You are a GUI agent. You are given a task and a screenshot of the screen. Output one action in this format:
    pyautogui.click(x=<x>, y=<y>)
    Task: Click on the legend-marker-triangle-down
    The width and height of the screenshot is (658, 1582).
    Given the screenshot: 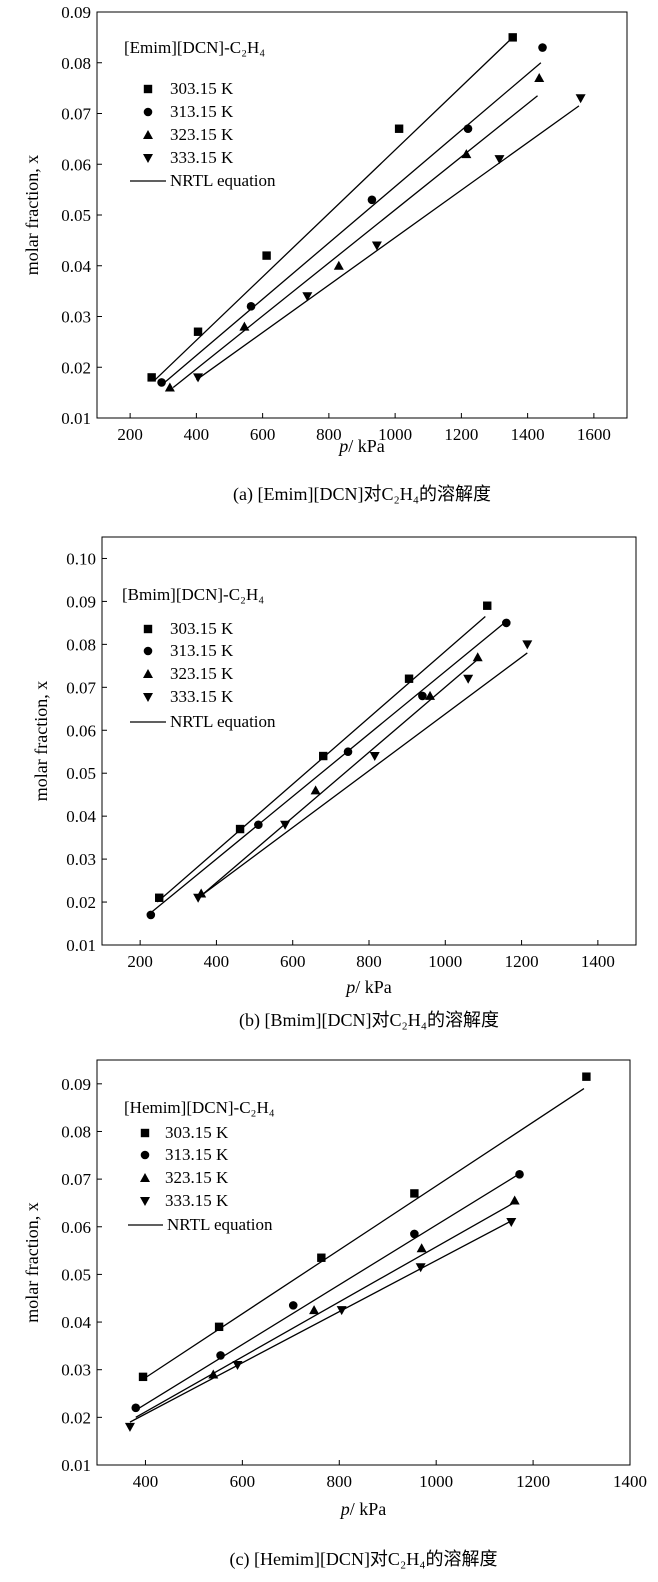 What is the action you would take?
    pyautogui.click(x=148, y=158)
    